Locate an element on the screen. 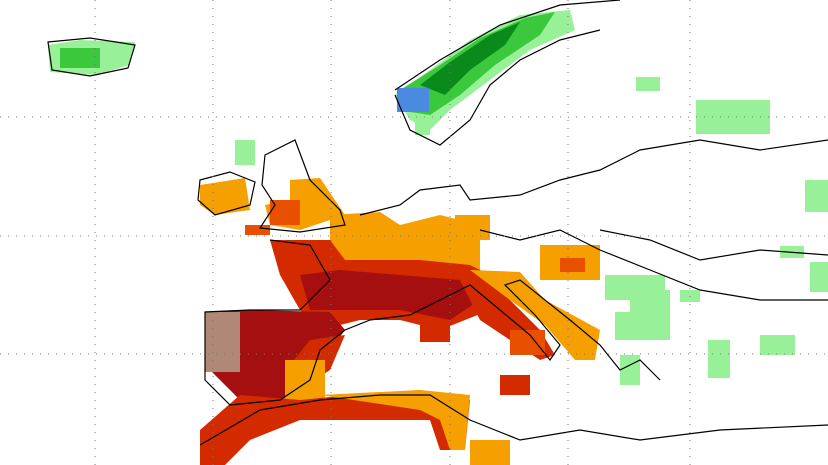  norway-wet-anomaly is located at coordinates (413, 100).